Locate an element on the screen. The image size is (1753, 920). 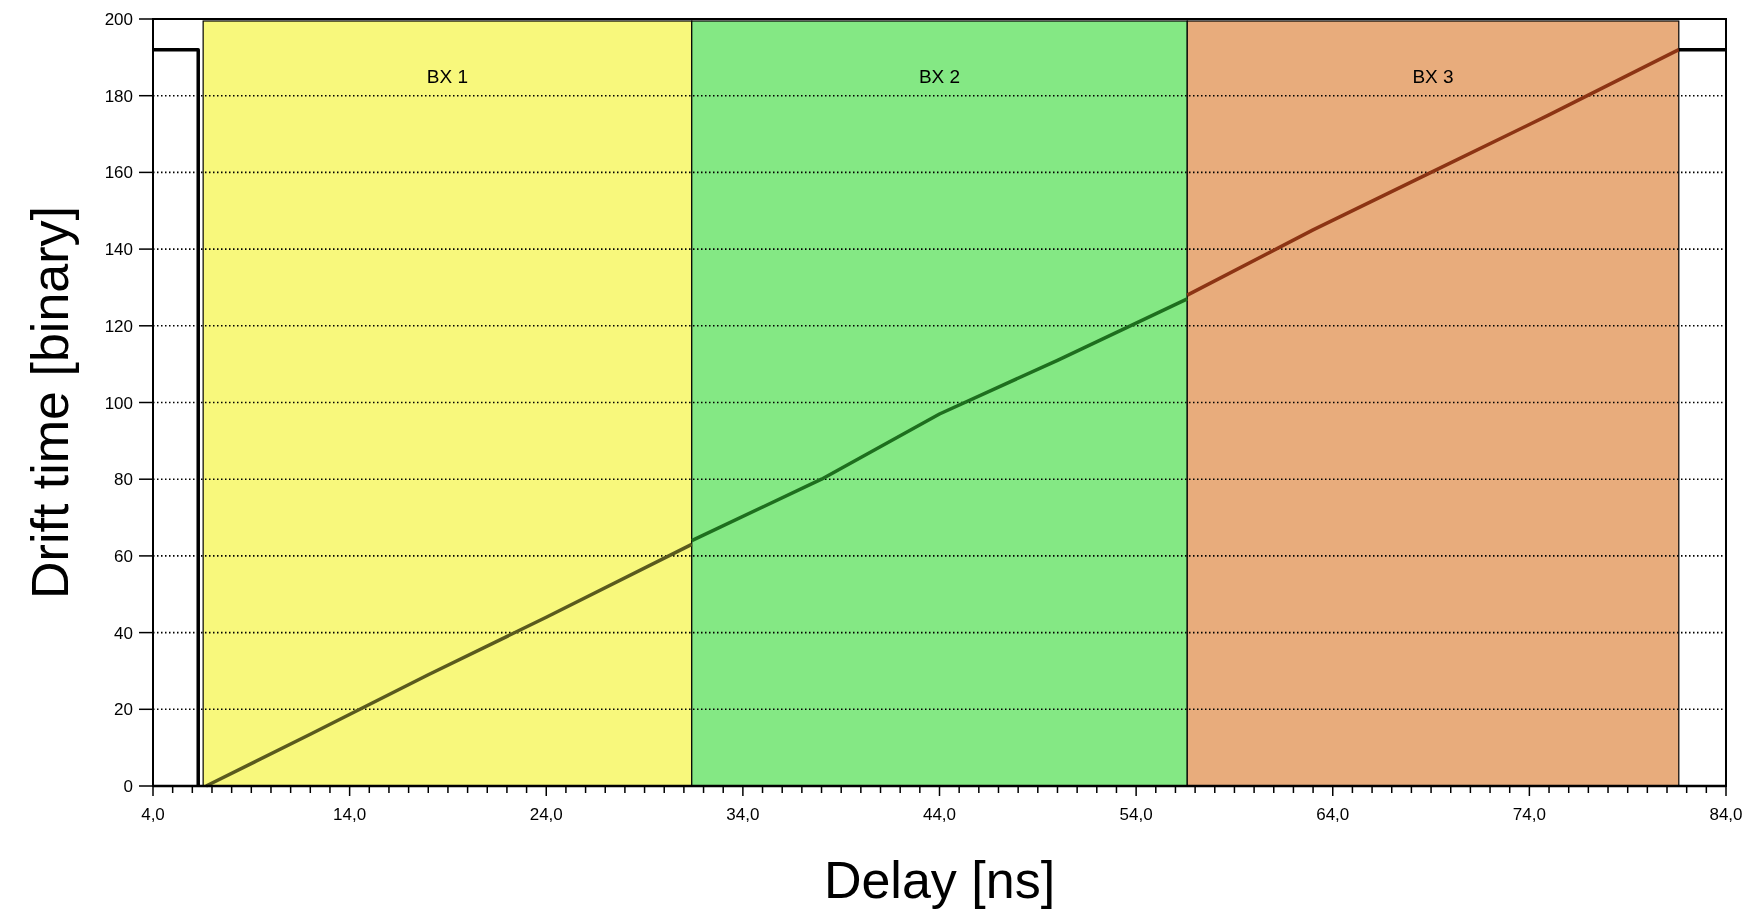
y-tick-label: 160 is located at coordinates (118, 173).